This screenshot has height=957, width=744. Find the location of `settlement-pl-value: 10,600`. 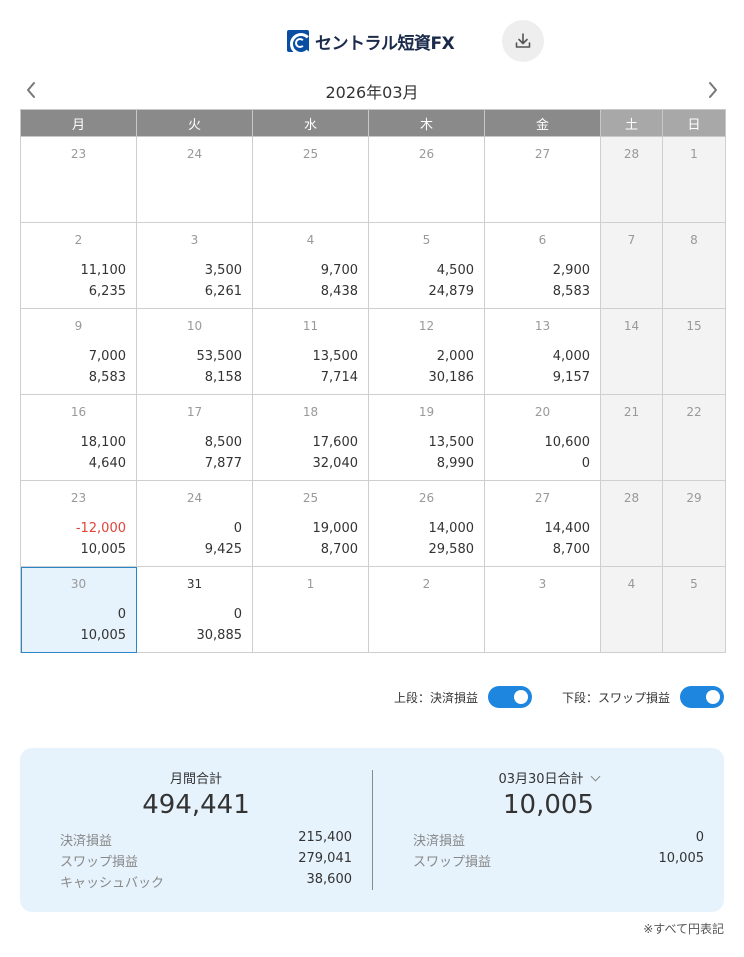

settlement-pl-value: 10,600 is located at coordinates (567, 442).